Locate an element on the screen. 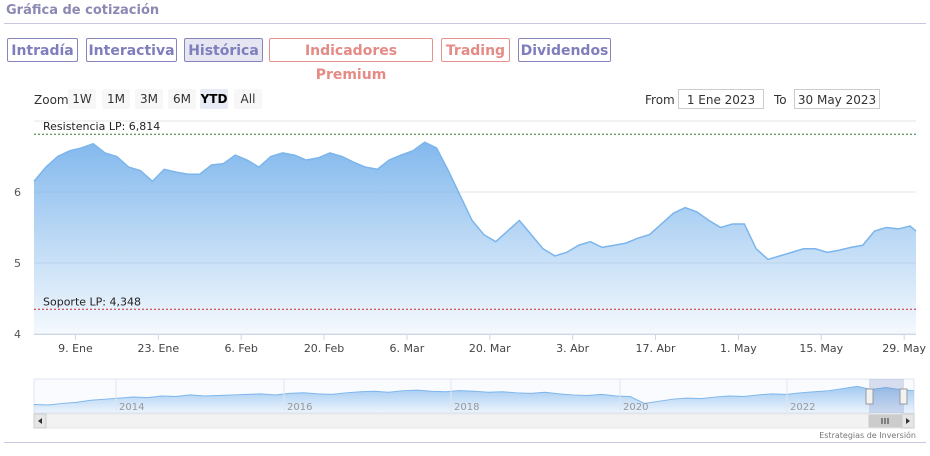 The height and width of the screenshot is (456, 930). navigator-area is located at coordinates (474, 399).